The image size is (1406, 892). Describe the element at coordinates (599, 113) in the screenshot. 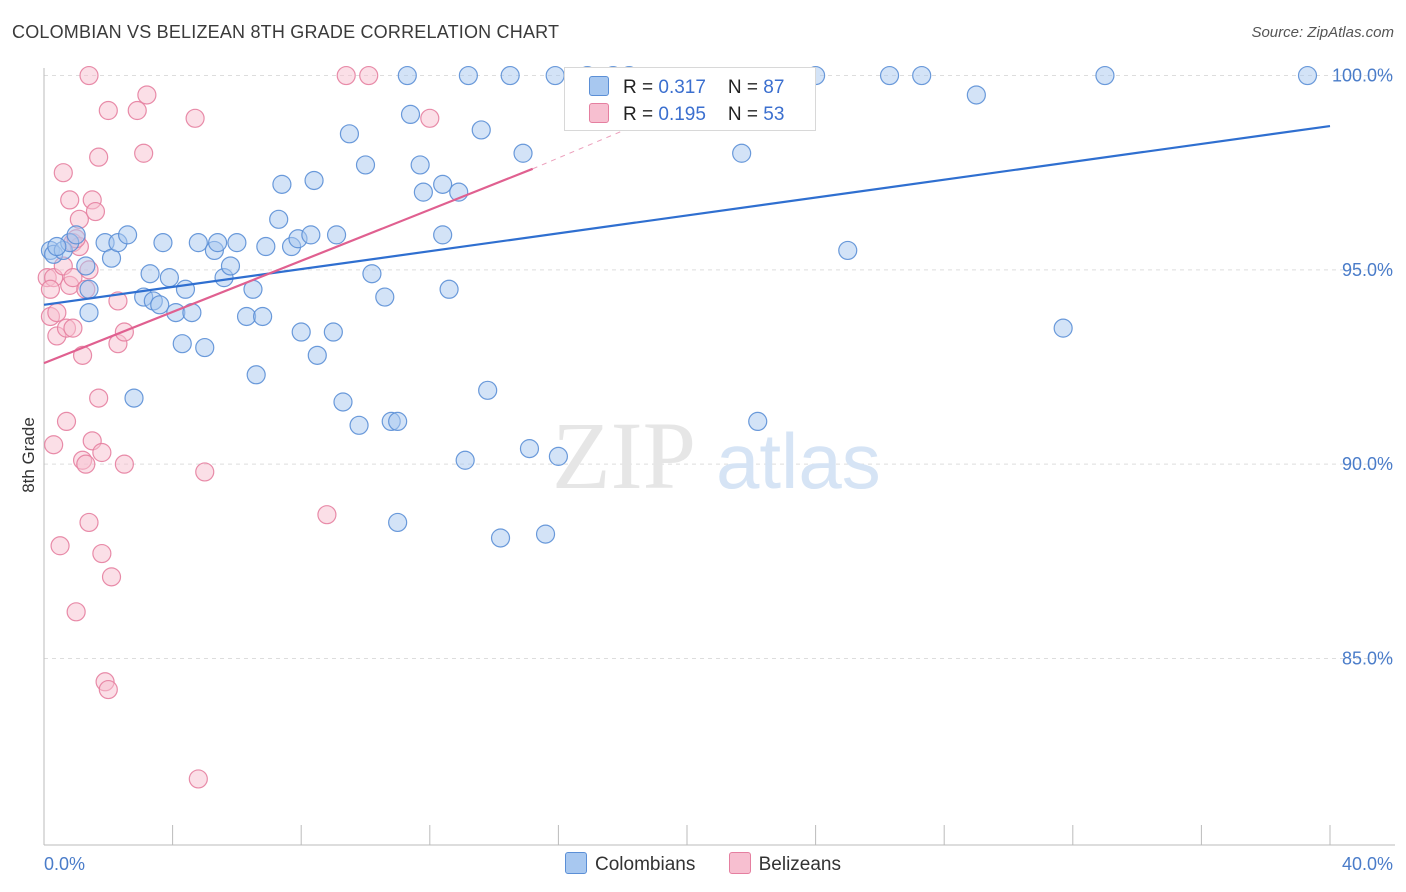

I see `legend-swatch-pink` at that location.